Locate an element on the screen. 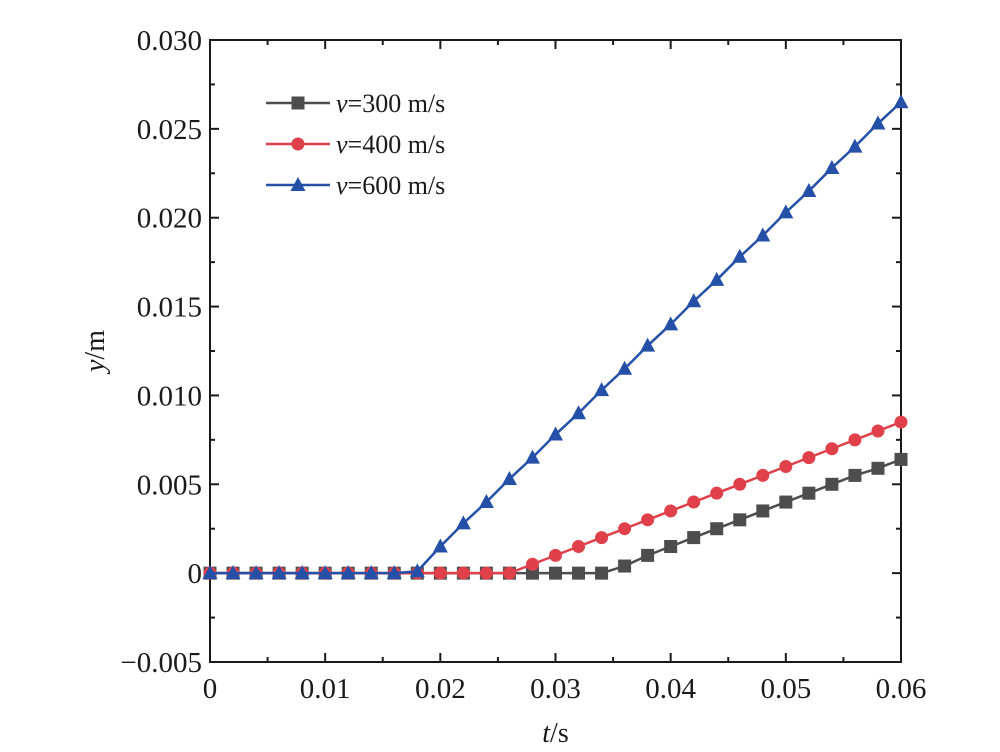 The image size is (1000, 752). y-tick-label: 0.015 is located at coordinates (169, 308).